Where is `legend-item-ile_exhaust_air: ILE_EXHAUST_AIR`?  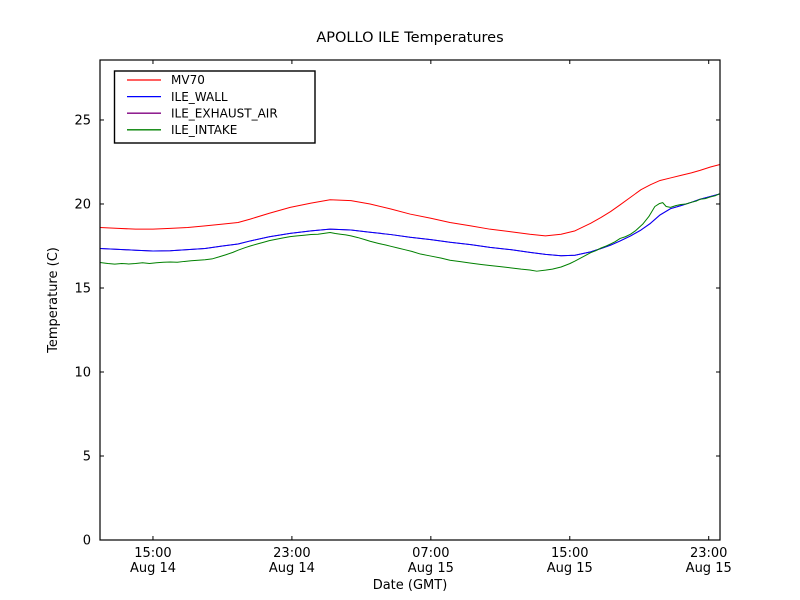
legend-item-ile_exhaust_air: ILE_EXHAUST_AIR is located at coordinates (202, 113).